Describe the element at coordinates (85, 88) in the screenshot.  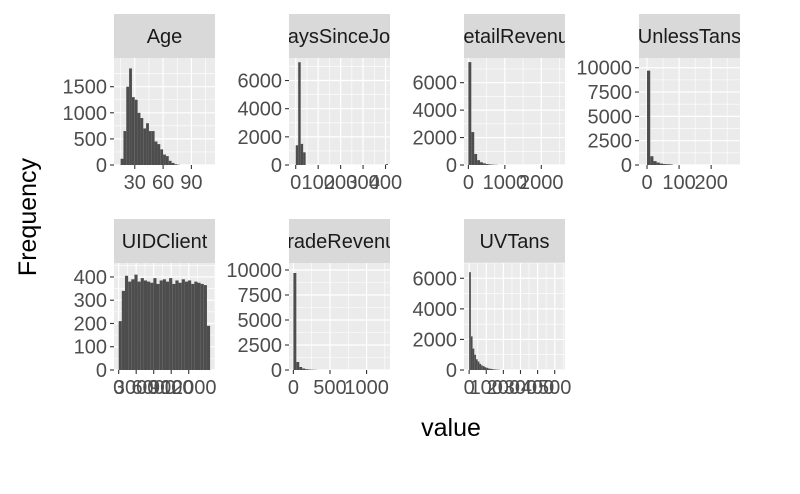
I see `y-tick-label: 1500` at that location.